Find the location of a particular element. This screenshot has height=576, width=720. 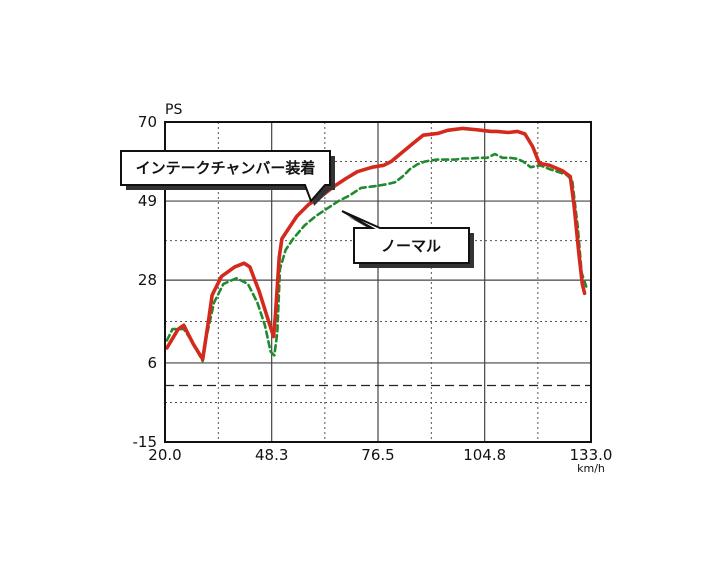

x-tick-label: 76.5 is located at coordinates (377, 455).